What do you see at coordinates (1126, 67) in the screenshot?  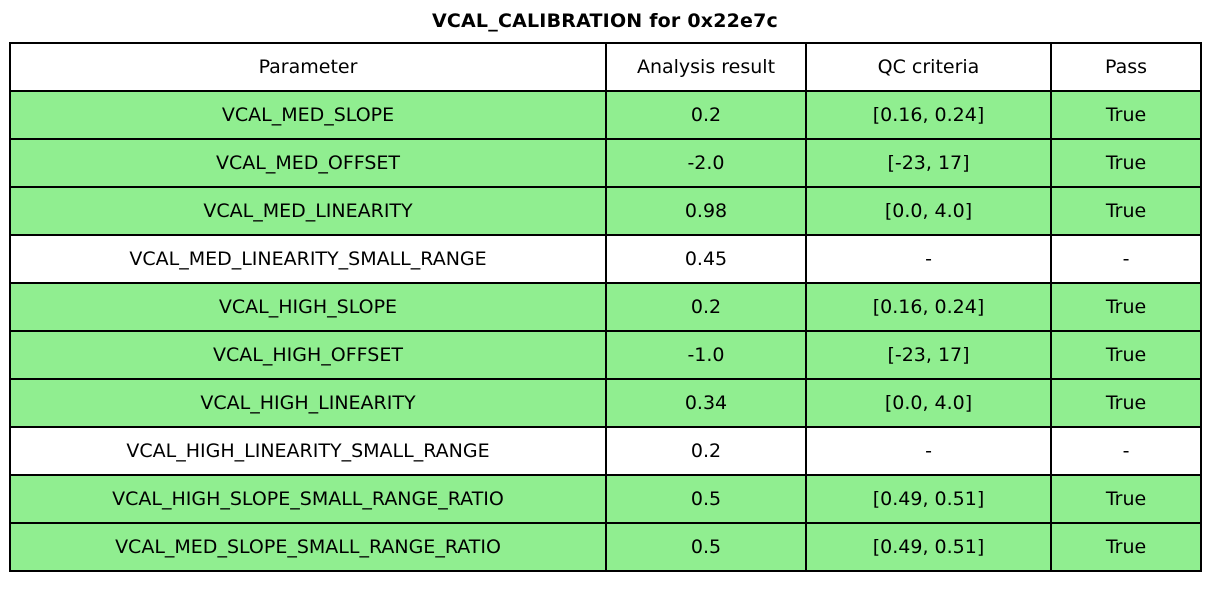 I see `column-header-pass: Pass` at bounding box center [1126, 67].